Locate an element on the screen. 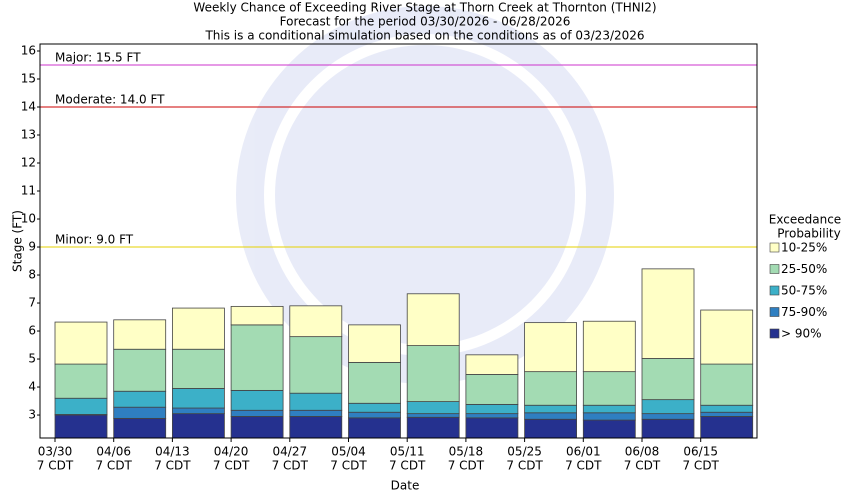 This screenshot has height=500, width=850. x-tick-label: 05/18 is located at coordinates (466, 452).